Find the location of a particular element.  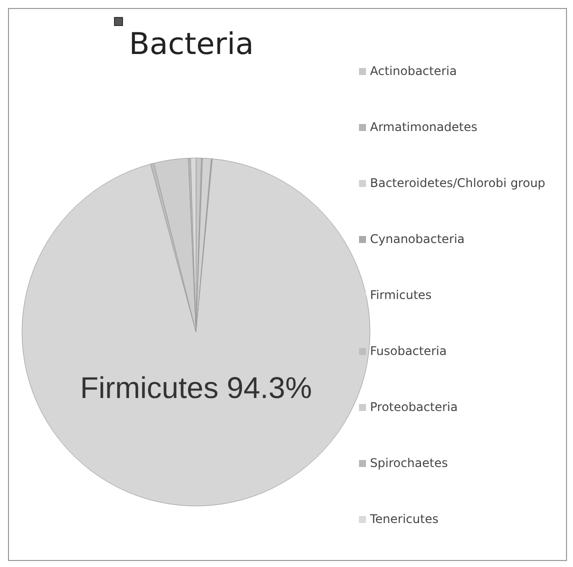

chart-title: Bacteria is located at coordinates (191, 44).